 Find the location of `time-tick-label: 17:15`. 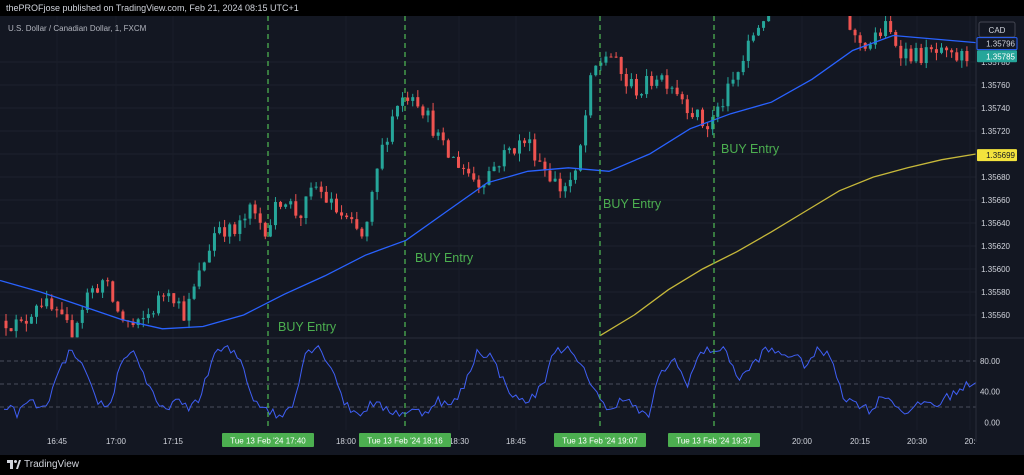

time-tick-label: 17:15 is located at coordinates (173, 441).